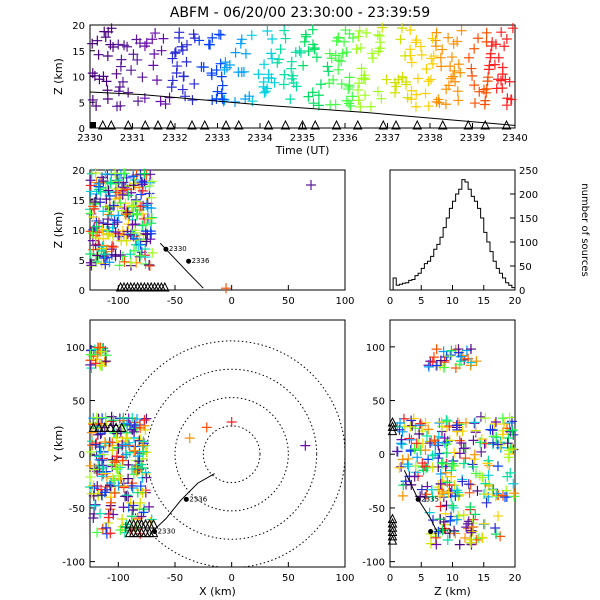 Image resolution: width=600 pixels, height=600 pixels. What do you see at coordinates (525, 267) in the screenshot?
I see `y-tick-label: 50` at bounding box center [525, 267].